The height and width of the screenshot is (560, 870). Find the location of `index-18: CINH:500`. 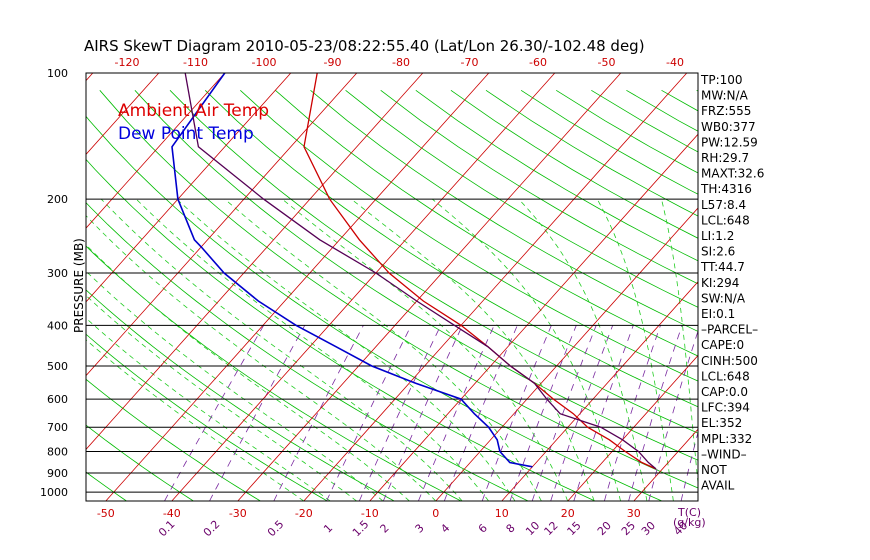

index-18: CINH:500 is located at coordinates (729, 361).